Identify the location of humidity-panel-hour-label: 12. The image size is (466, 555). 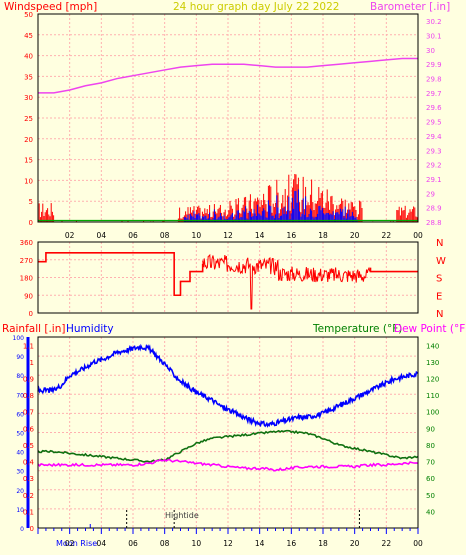
(228, 543).